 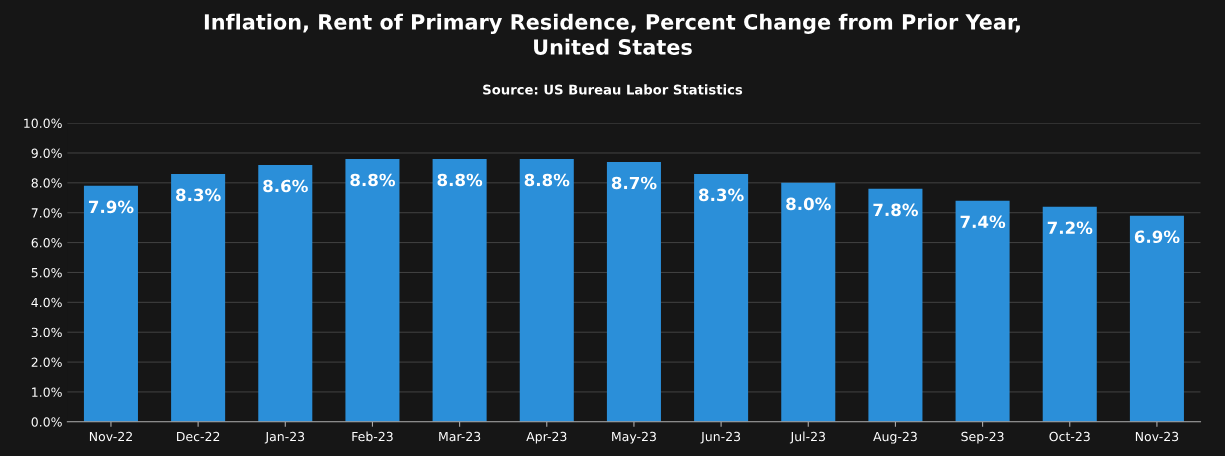 I want to click on y-tick-label: 1.0%, so click(x=47, y=392).